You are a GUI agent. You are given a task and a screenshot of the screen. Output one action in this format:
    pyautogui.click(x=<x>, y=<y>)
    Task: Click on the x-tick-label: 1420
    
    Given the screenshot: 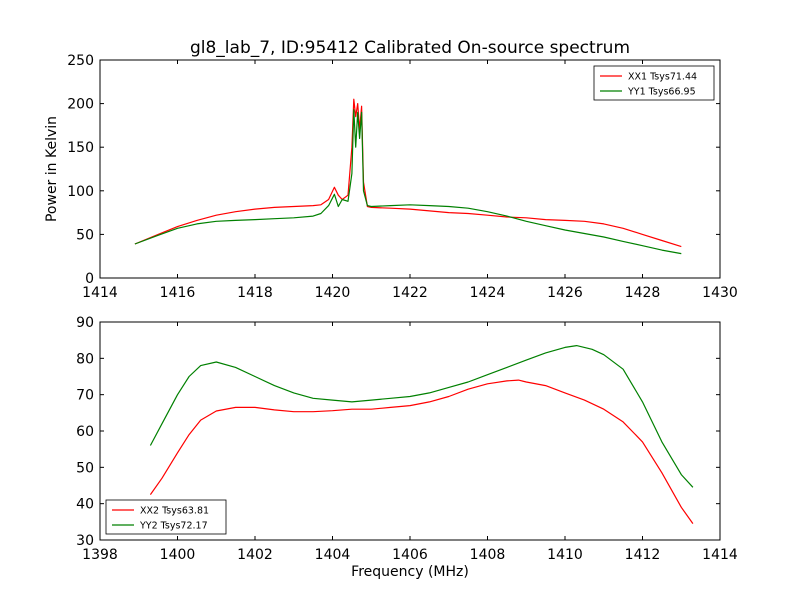 What is the action you would take?
    pyautogui.click(x=333, y=293)
    